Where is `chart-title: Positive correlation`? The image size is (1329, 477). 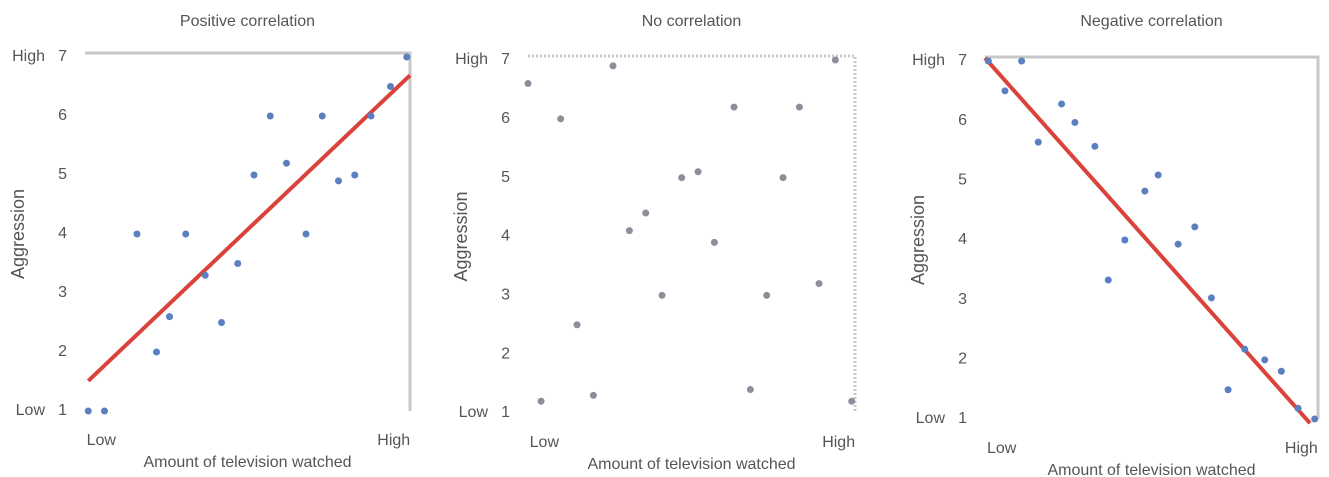
chart-title: Positive correlation is located at coordinates (247, 21).